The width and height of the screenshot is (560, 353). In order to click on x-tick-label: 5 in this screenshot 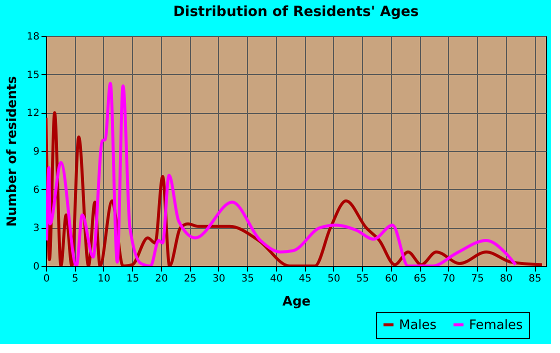, I will do `click(75, 279)`.